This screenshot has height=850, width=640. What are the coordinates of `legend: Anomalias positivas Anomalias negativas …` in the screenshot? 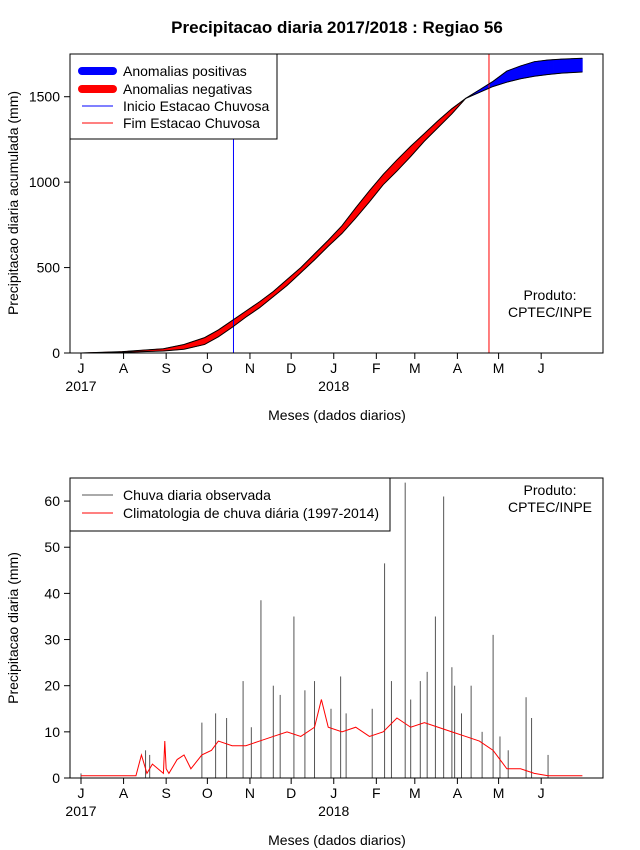 It's located at (173, 96).